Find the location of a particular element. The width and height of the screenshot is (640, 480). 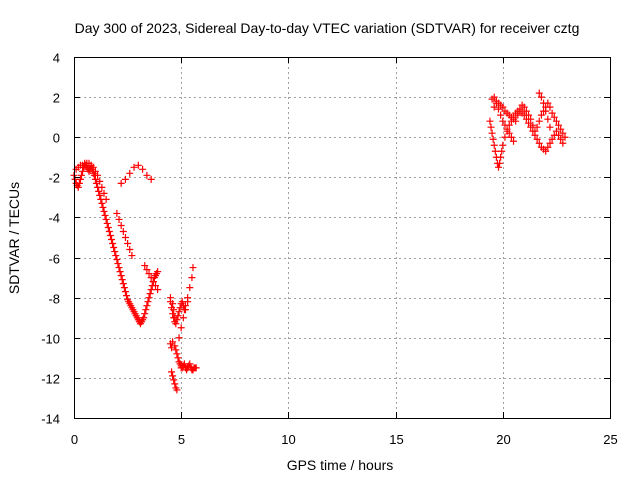

x-tick-label: 10 is located at coordinates (288, 439).